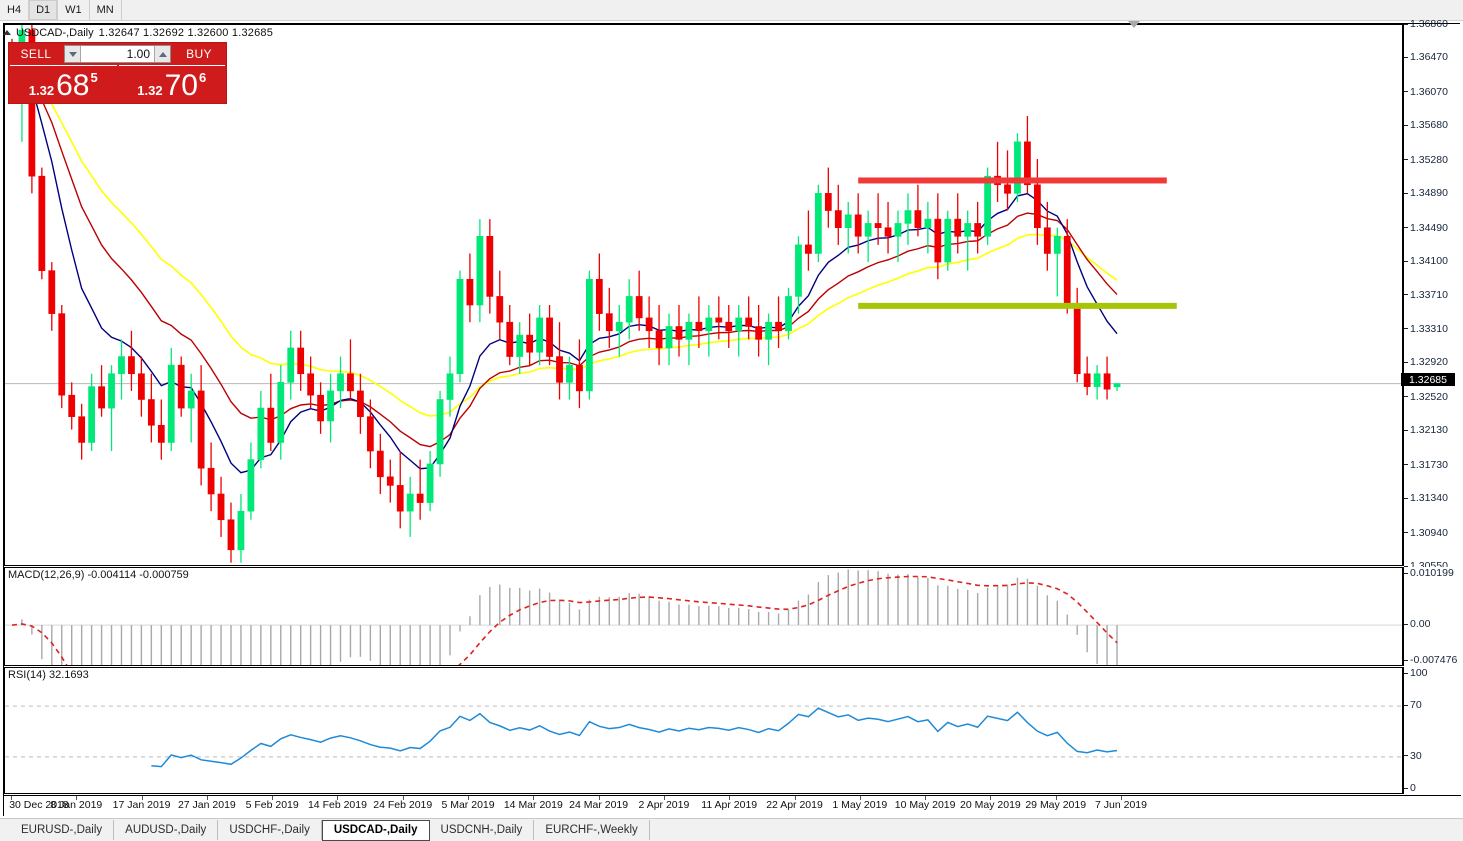 Image resolution: width=1463 pixels, height=841 pixels. Describe the element at coordinates (794, 805) in the screenshot. I see `date-label: 22 Apr 2019` at that location.